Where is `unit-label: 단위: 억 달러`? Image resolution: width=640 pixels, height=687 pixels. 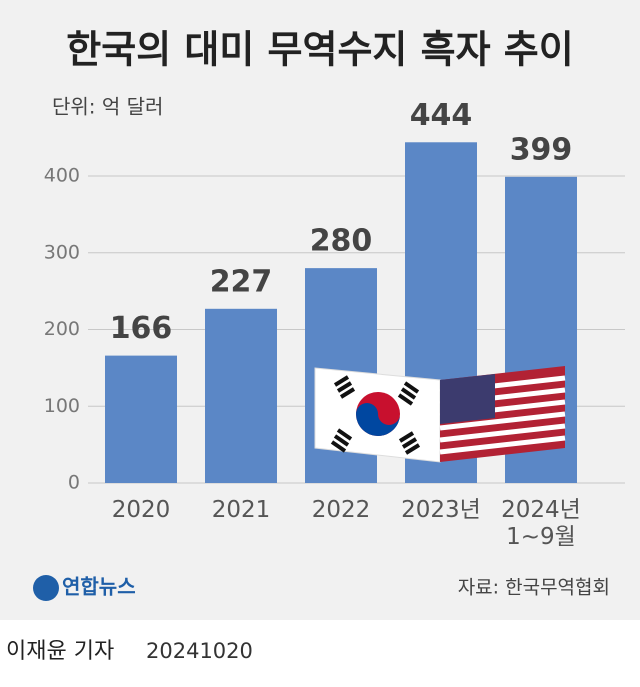
unit-label: 단위: 억 달러 is located at coordinates (107, 107).